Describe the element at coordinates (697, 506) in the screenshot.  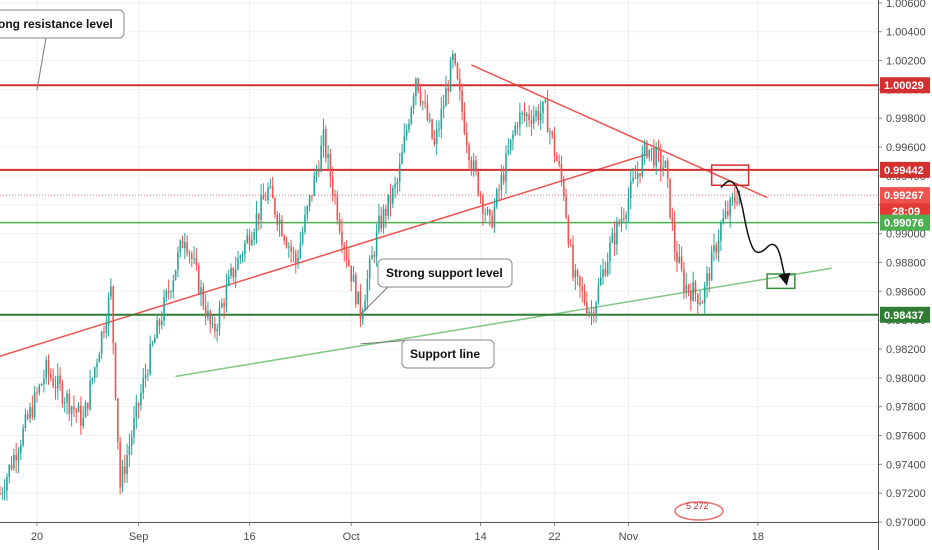
I see `watermark-text: 5 272` at that location.